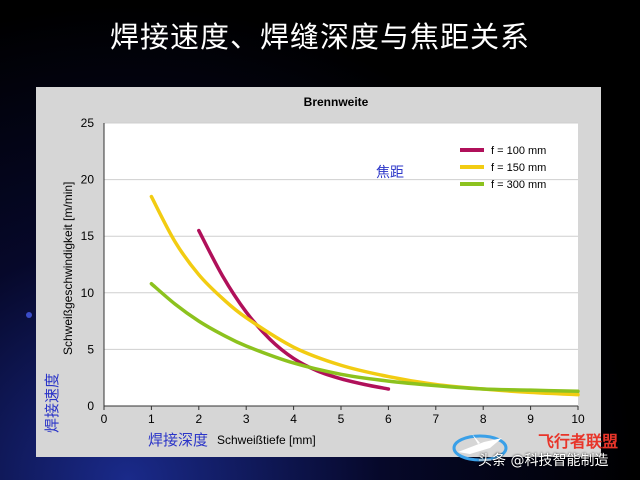 The image size is (640, 480). Describe the element at coordinates (198, 419) in the screenshot. I see `x-tick-label: 2` at that location.